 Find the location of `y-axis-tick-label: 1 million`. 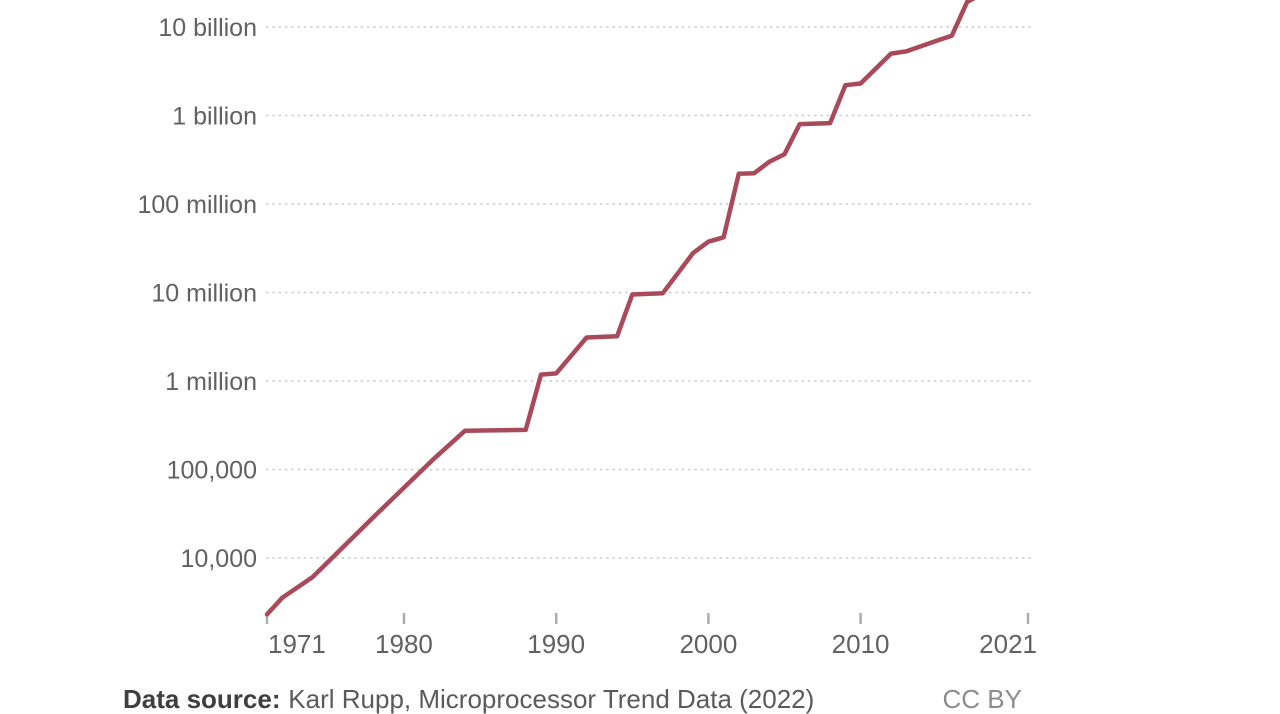

y-axis-tick-label: 1 million is located at coordinates (211, 382).